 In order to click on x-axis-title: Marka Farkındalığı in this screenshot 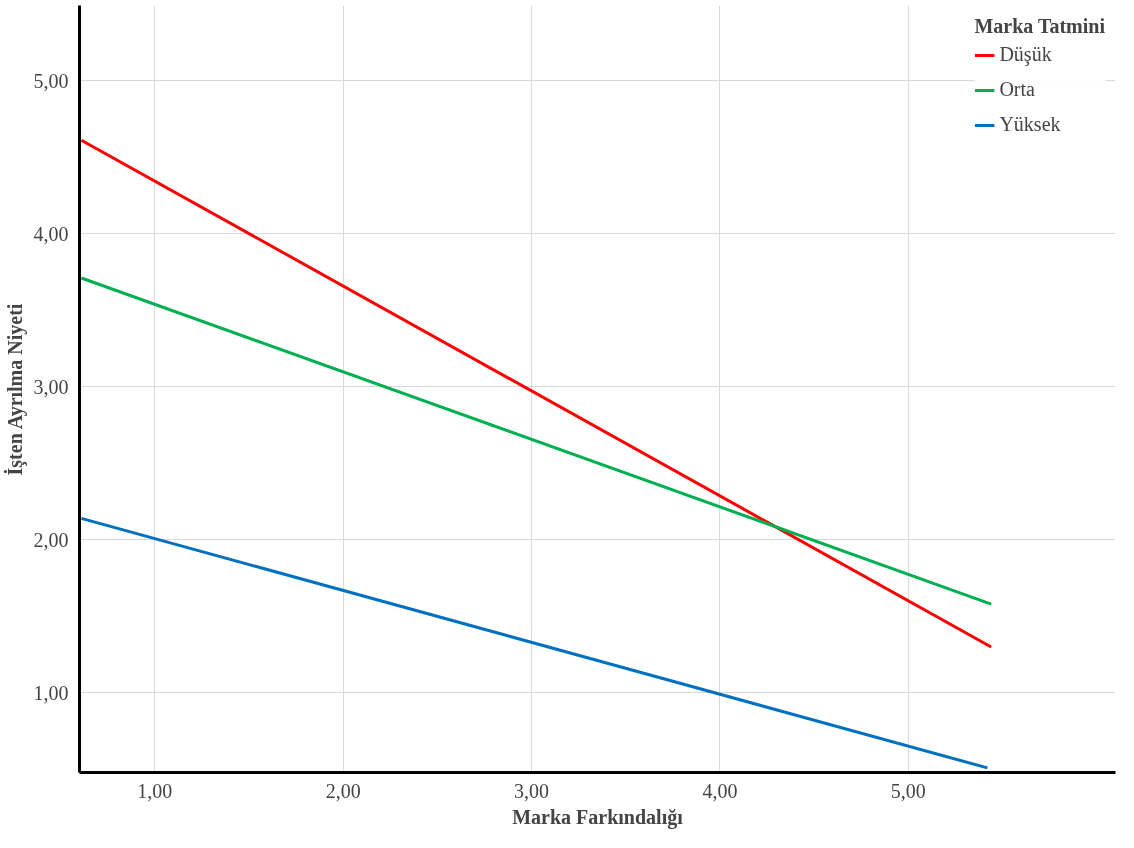, I will do `click(598, 817)`.